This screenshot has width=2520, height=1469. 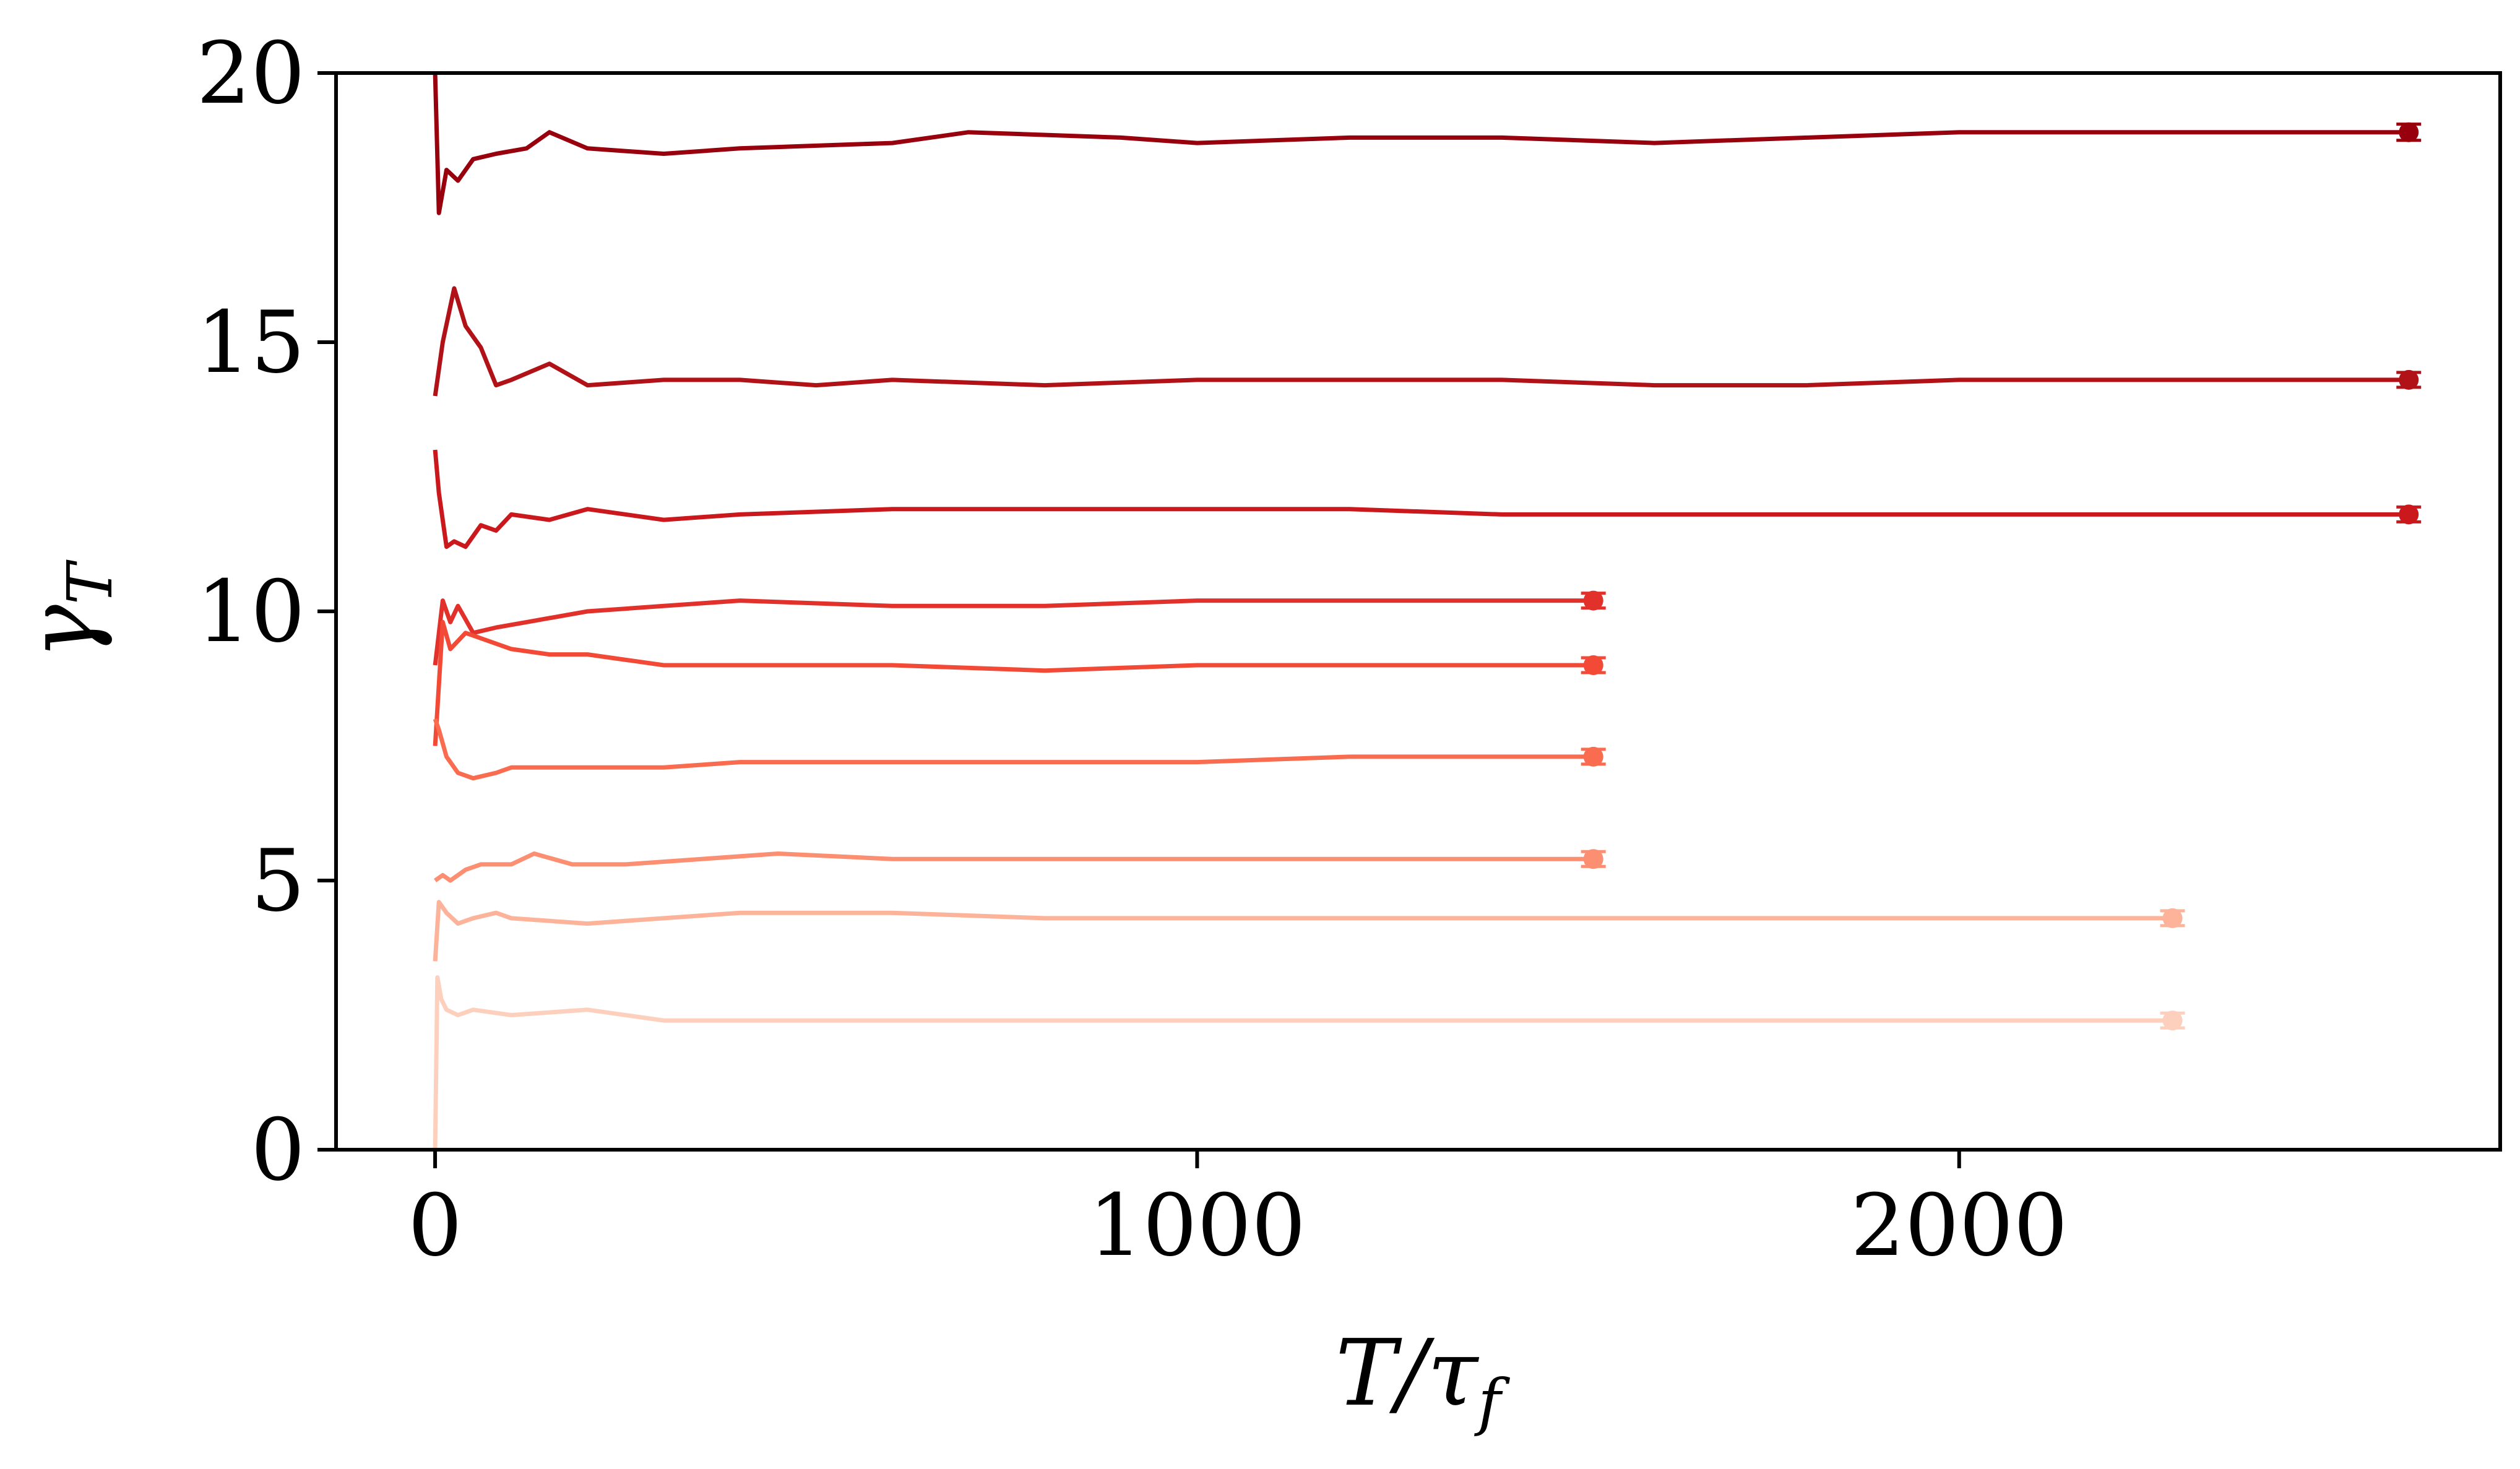 What do you see at coordinates (1303, 931) in the screenshot?
I see `series-8-line` at bounding box center [1303, 931].